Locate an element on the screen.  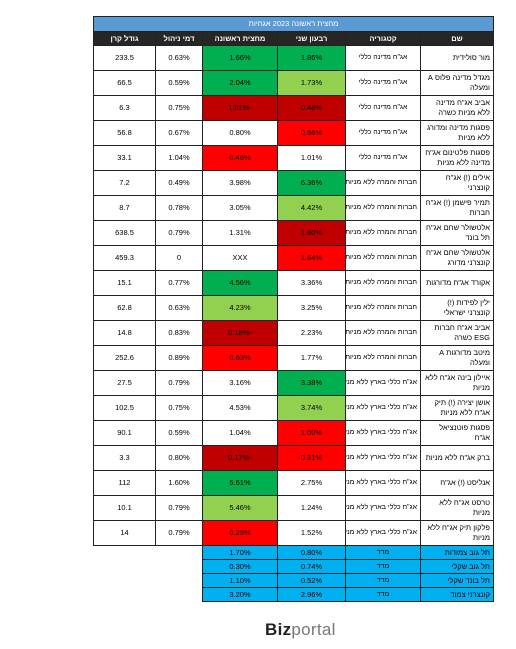
cell: אושן יצירה (!) תיק אג"ח ללא מניות is located at coordinates (457, 408).